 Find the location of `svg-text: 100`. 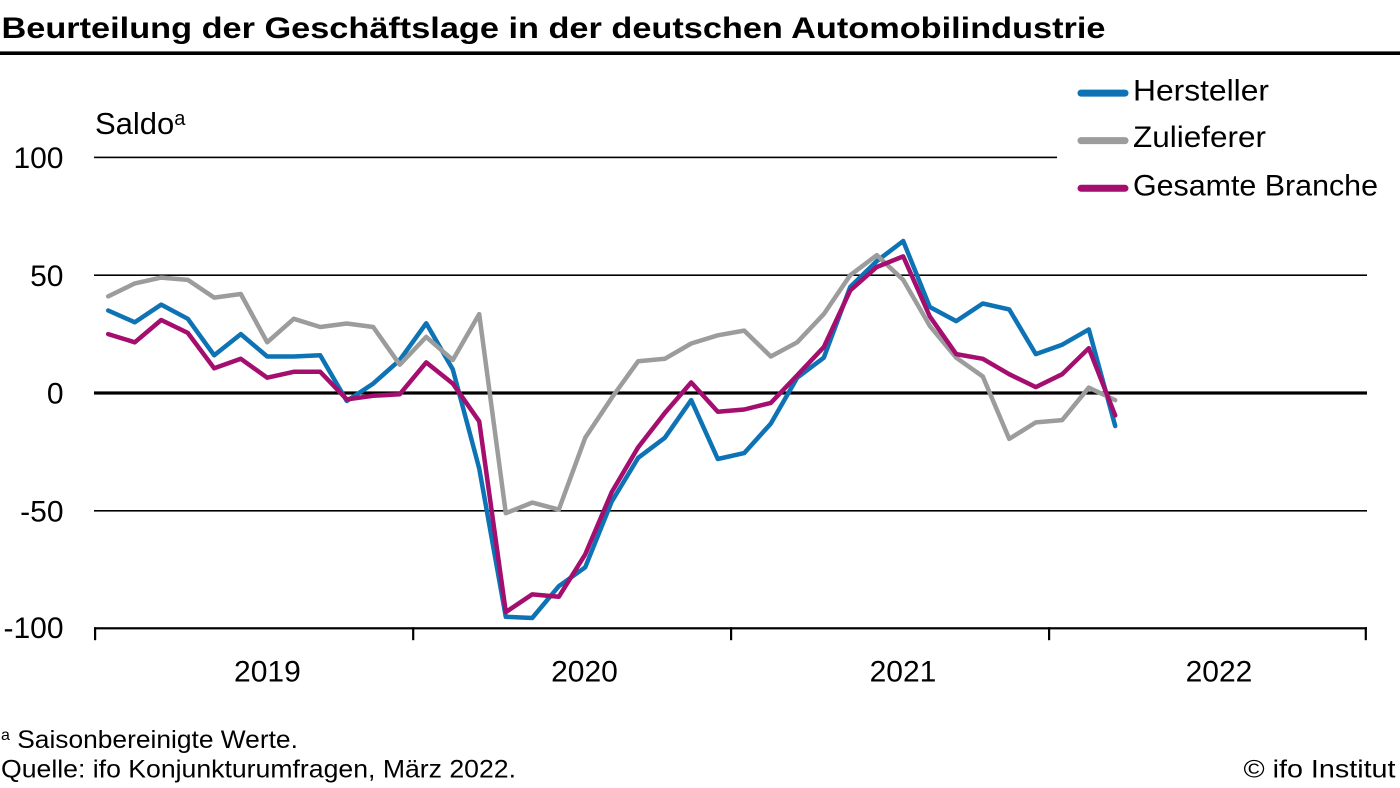

svg-text: 100 is located at coordinates (38, 158).